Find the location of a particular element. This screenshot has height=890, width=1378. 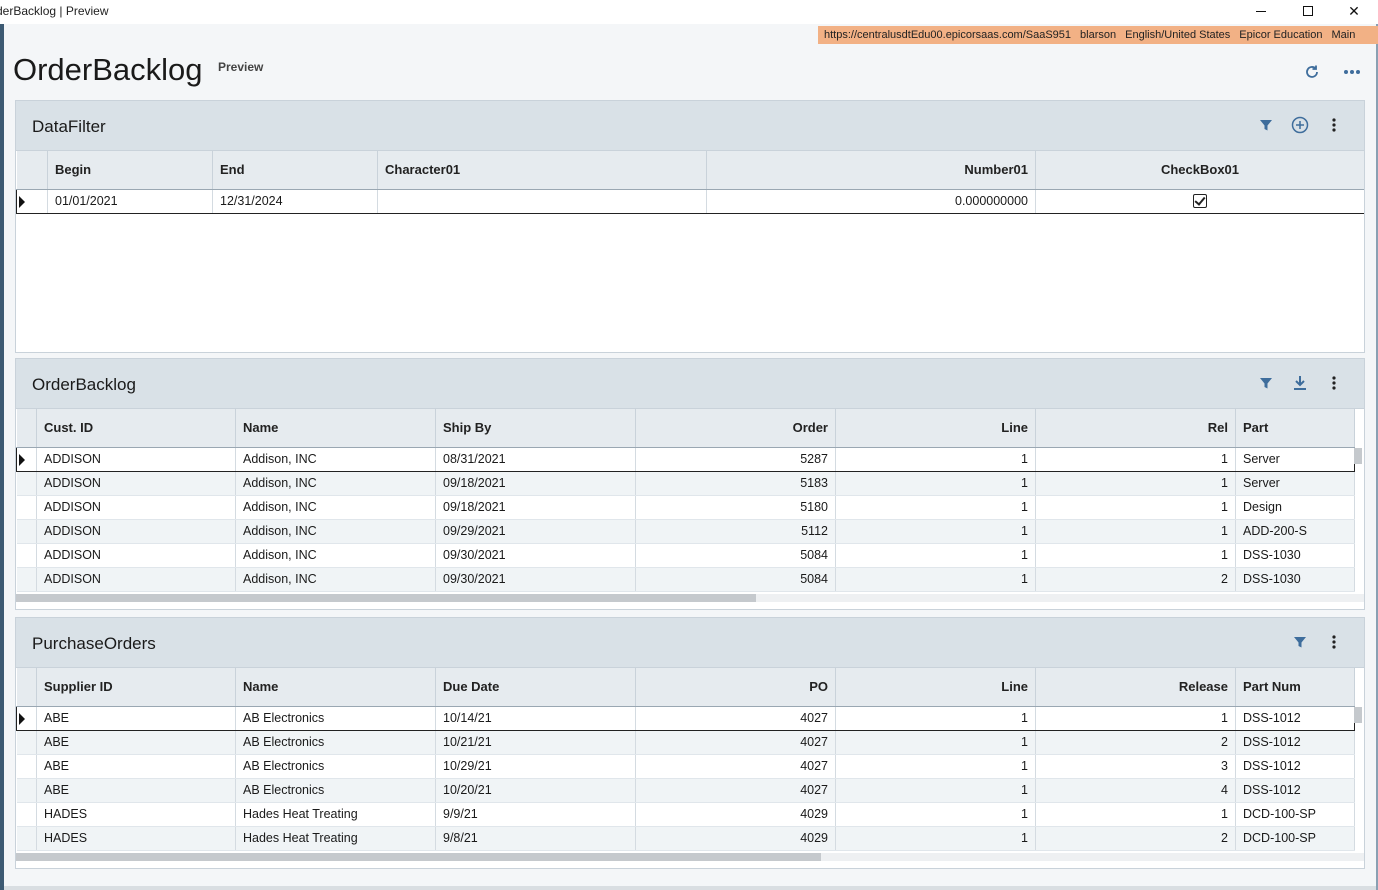

character01-cell is located at coordinates (542, 201).